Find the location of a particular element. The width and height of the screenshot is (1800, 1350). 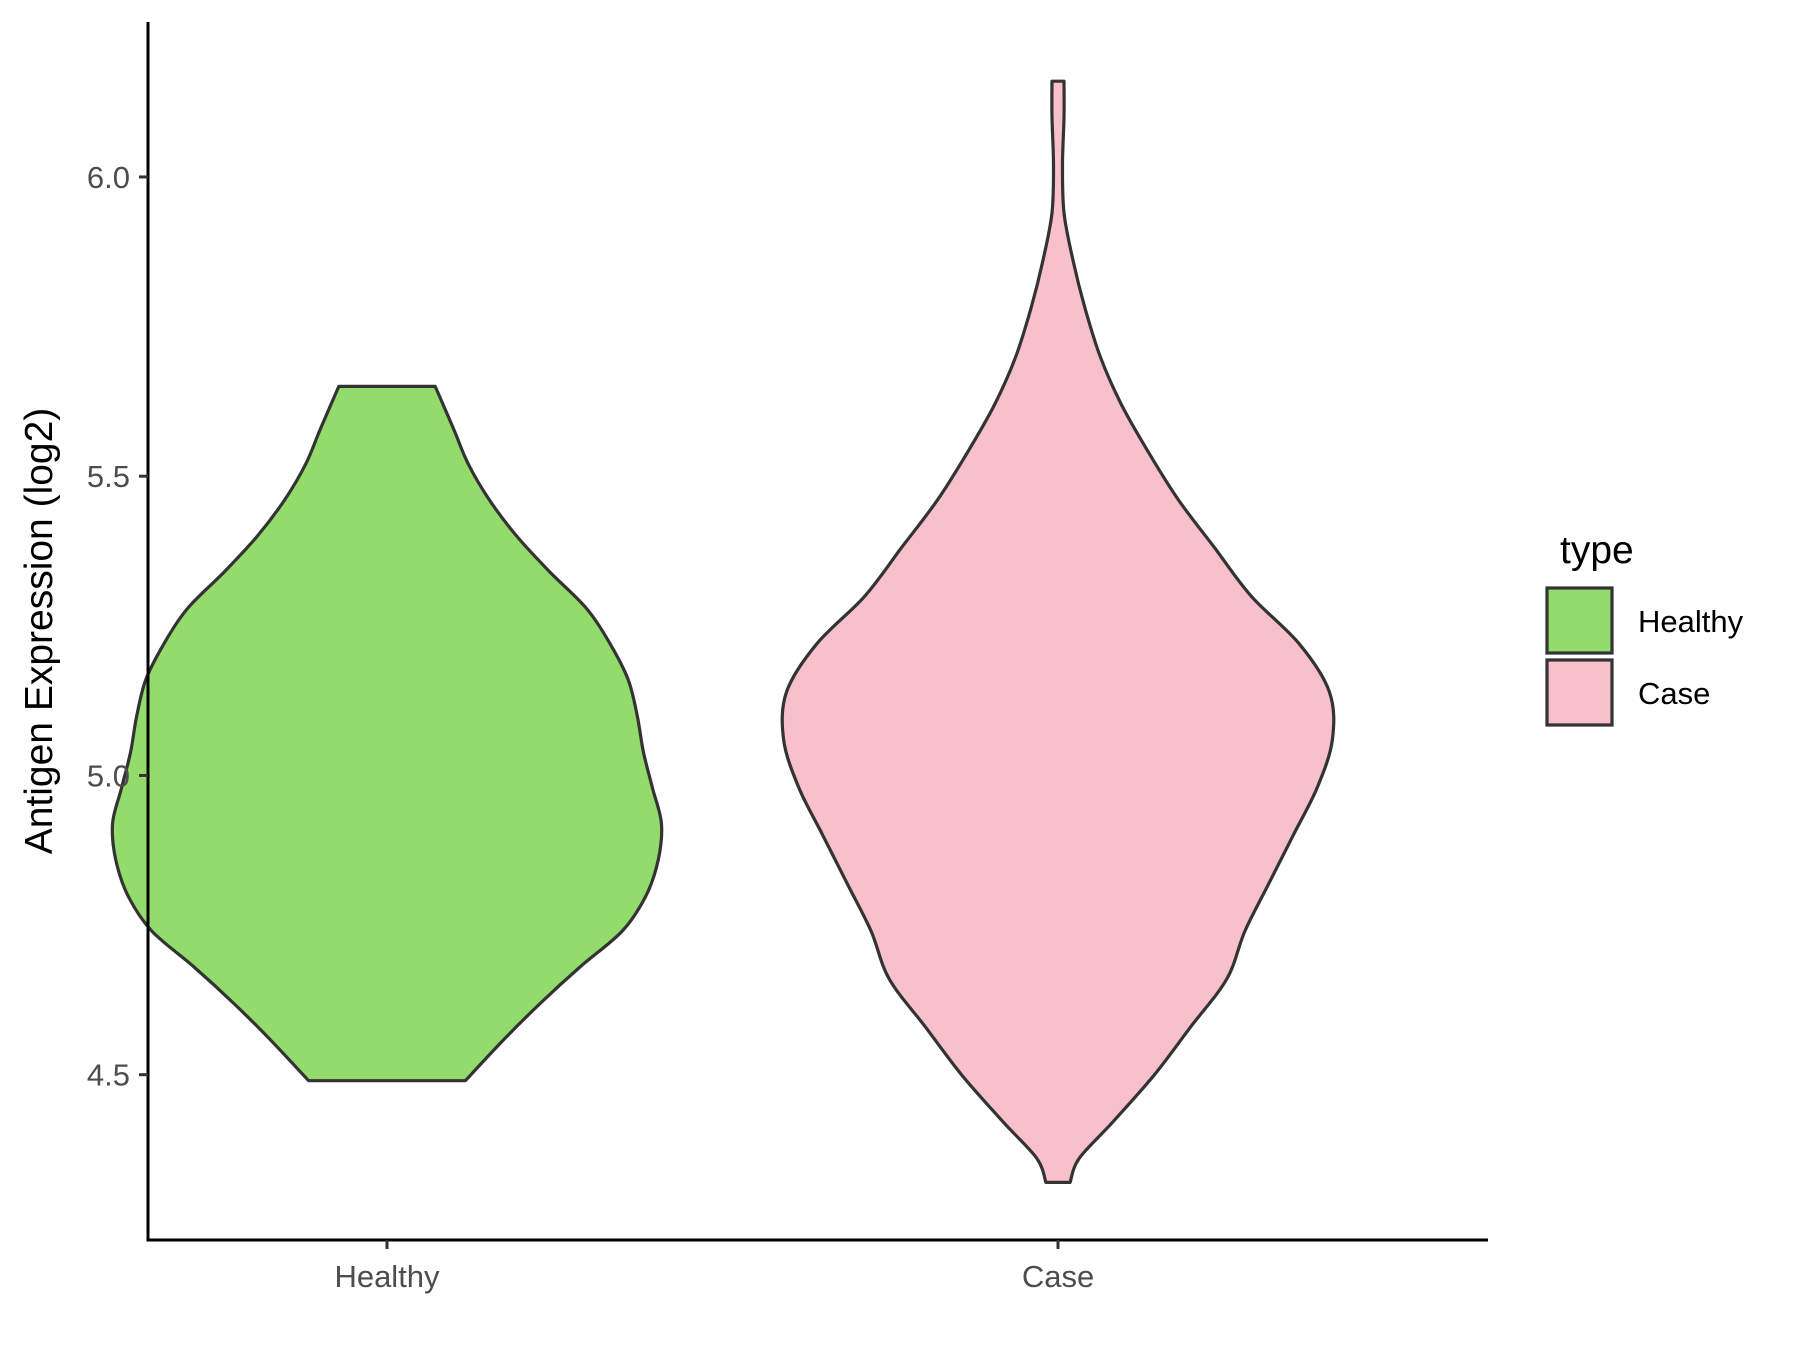

legend-key-case is located at coordinates (1579, 692).